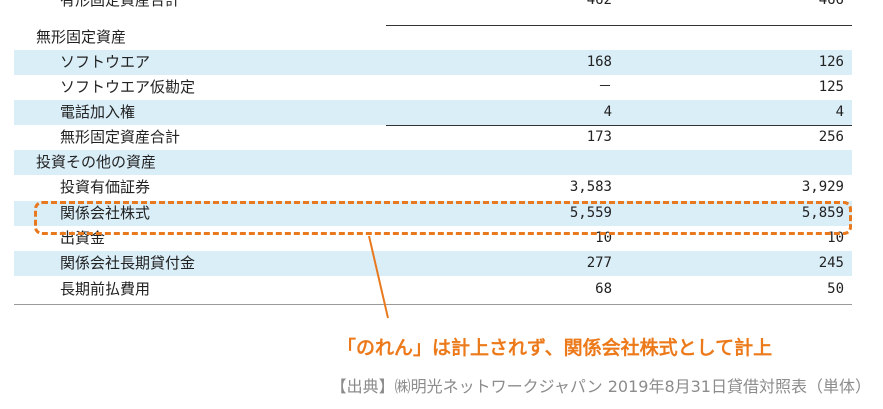  What do you see at coordinates (433, 263) in the screenshot?
I see `table-row: 関係会社長期貸付金 277 245` at bounding box center [433, 263].